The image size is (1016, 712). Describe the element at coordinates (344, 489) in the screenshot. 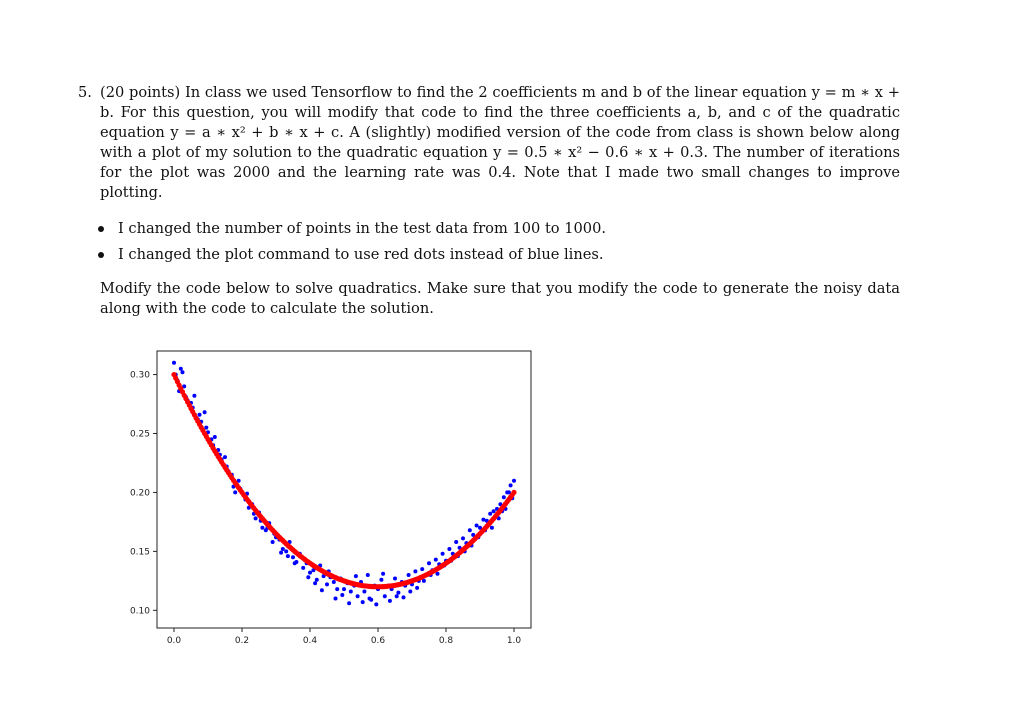

I see `plot-area` at that location.